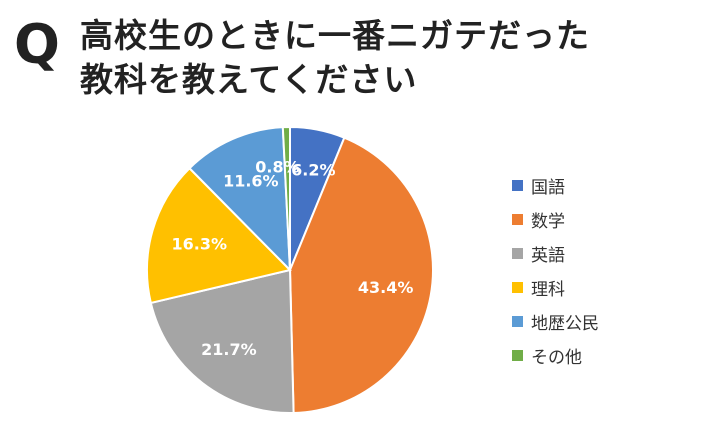 The height and width of the screenshot is (438, 708). I want to click on data-label-4: 11.6%, so click(251, 181).